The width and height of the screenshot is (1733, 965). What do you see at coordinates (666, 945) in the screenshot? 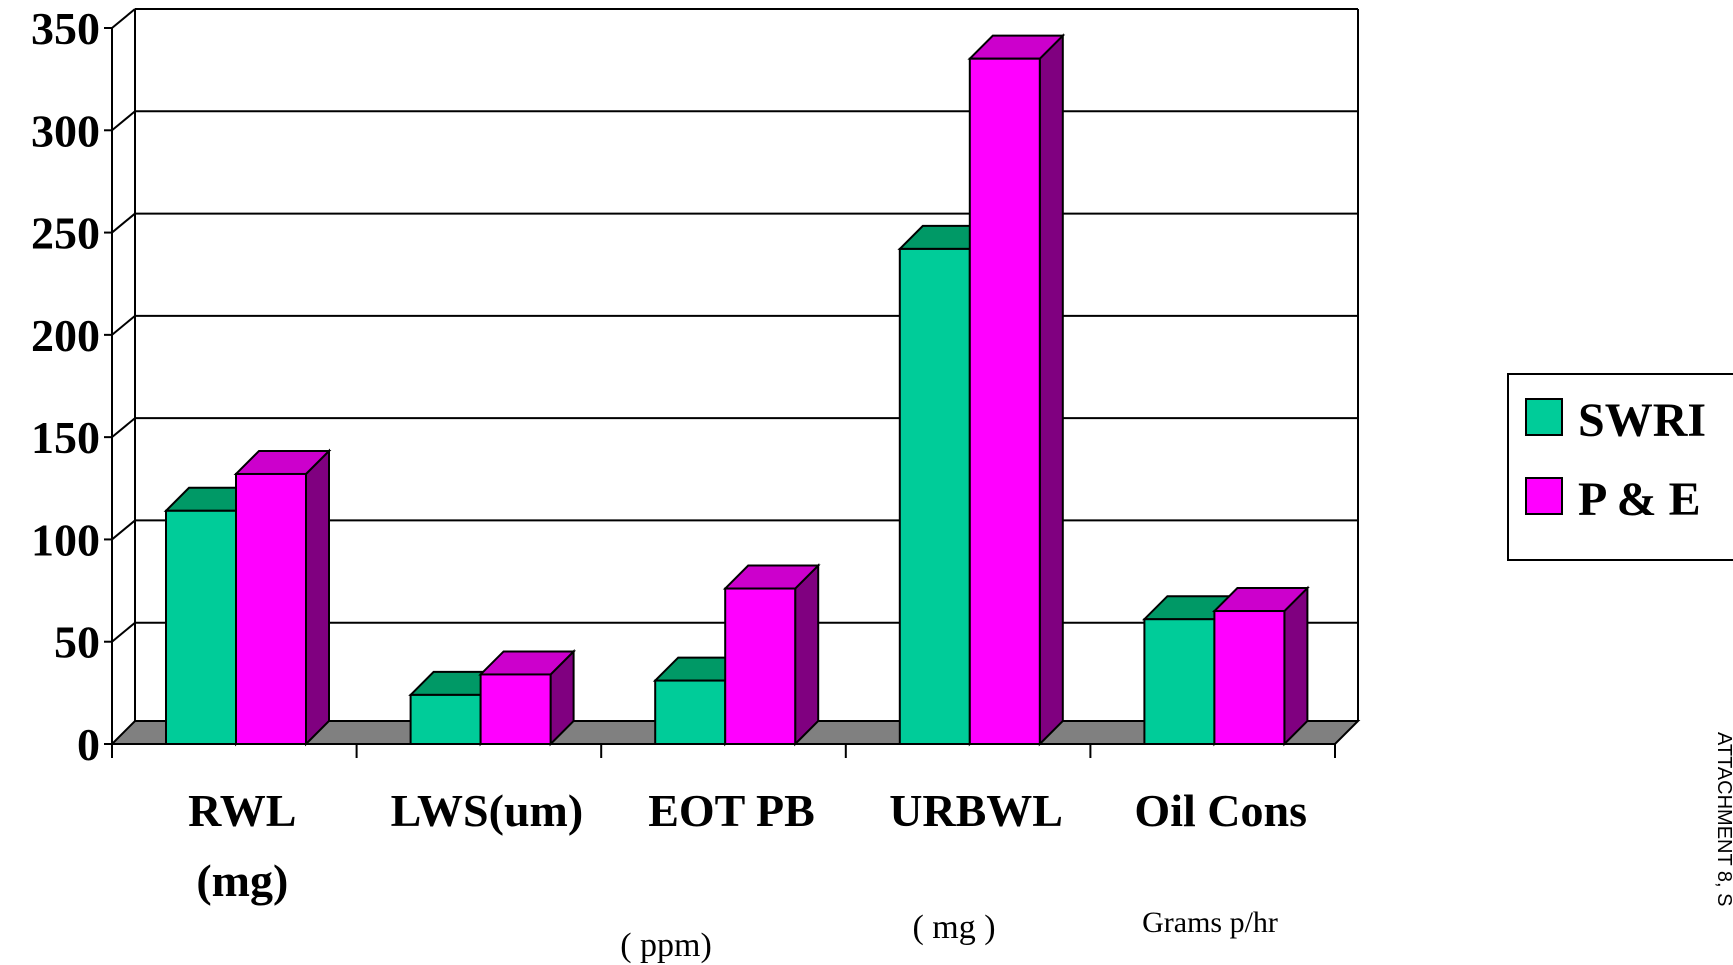
I see `category-unit-2: ( ppm)` at bounding box center [666, 945].